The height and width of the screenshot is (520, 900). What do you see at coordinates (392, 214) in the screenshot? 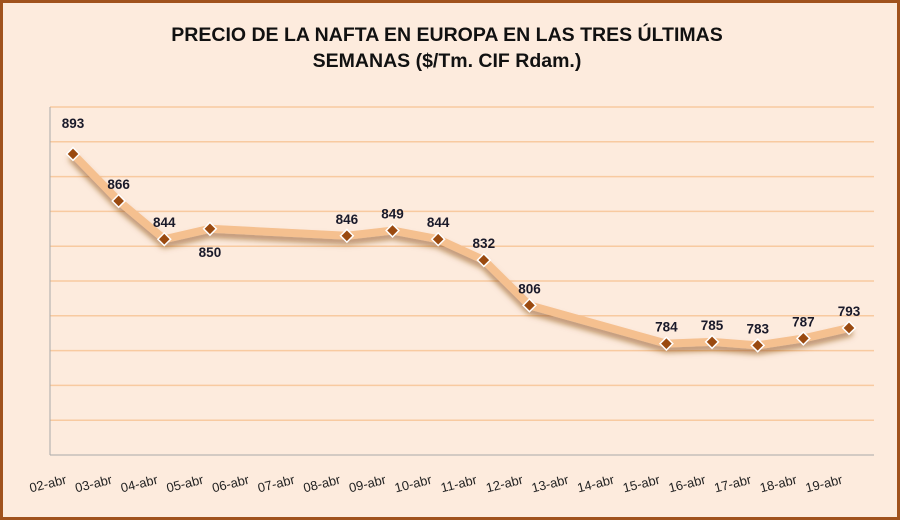
I see `data-label: 849` at bounding box center [392, 214].